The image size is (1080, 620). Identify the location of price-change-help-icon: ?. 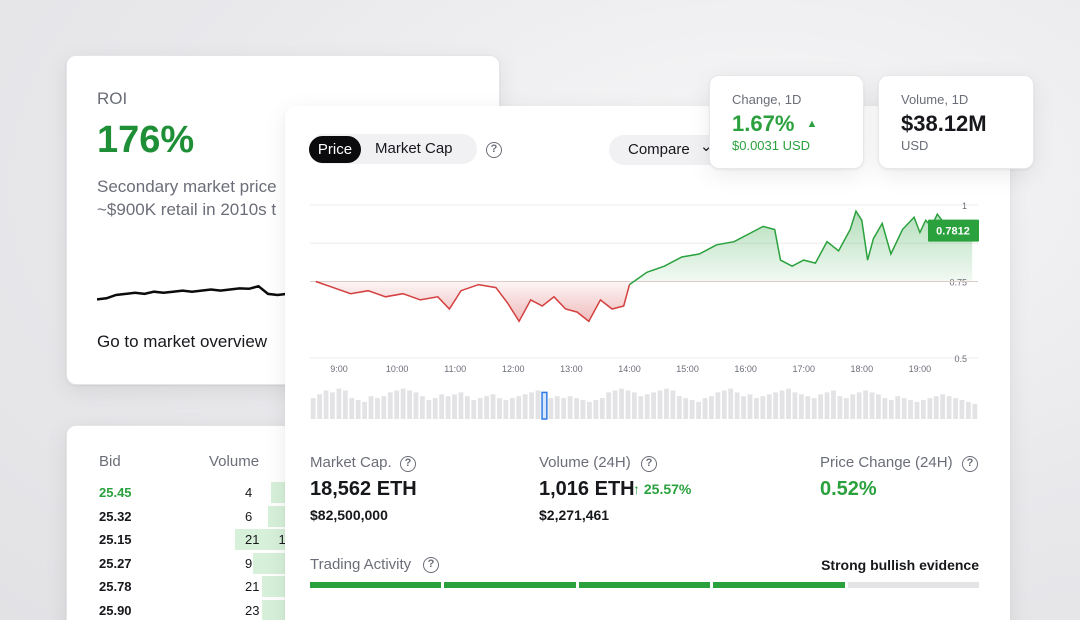
(970, 464).